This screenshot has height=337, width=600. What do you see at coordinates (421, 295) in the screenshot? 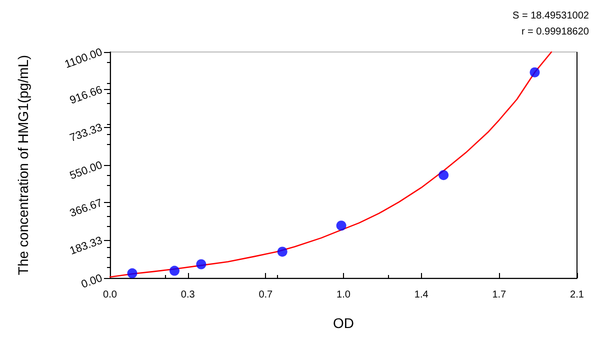
I see `x-tick-label: 1.4` at bounding box center [421, 295].